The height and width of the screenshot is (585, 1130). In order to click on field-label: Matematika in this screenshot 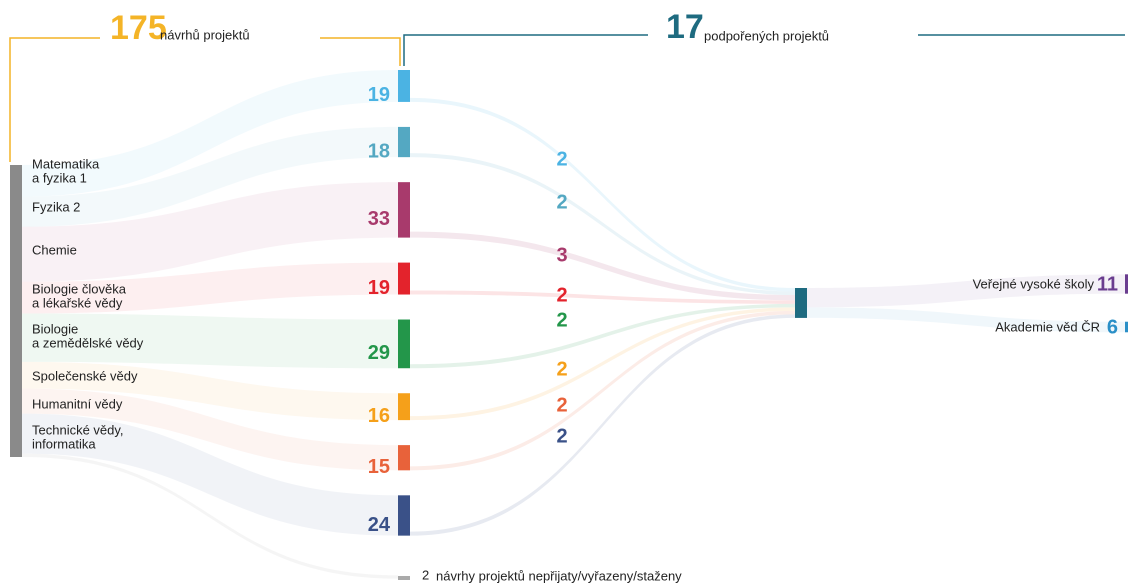, I will do `click(66, 163)`.